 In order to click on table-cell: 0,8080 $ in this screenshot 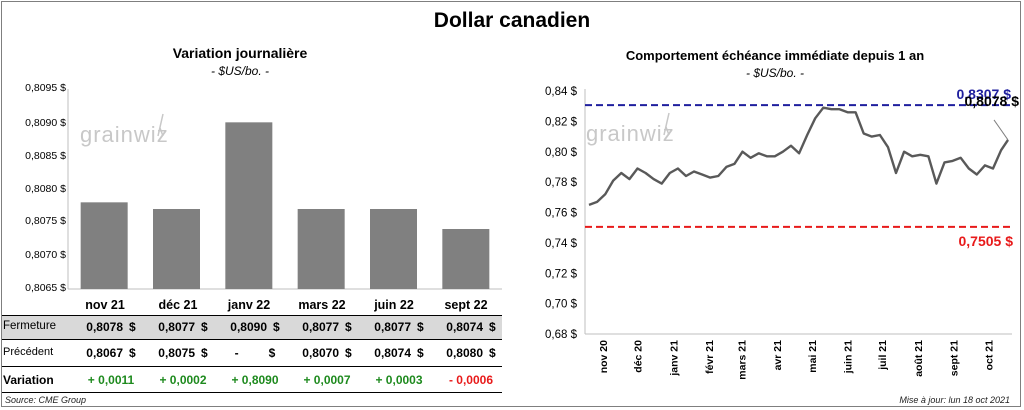, I will do `click(471, 353)`.